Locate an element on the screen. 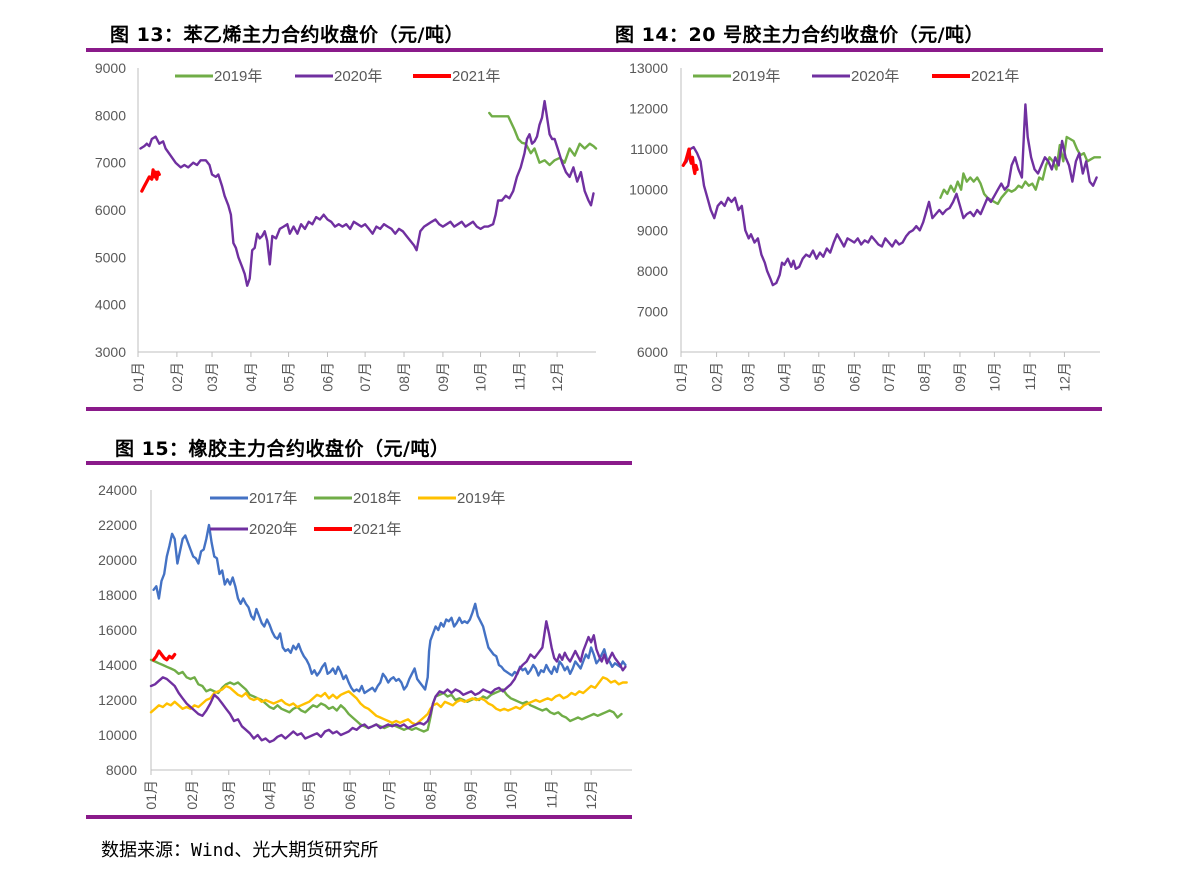  y-tick-label: 3000 is located at coordinates (110, 352).